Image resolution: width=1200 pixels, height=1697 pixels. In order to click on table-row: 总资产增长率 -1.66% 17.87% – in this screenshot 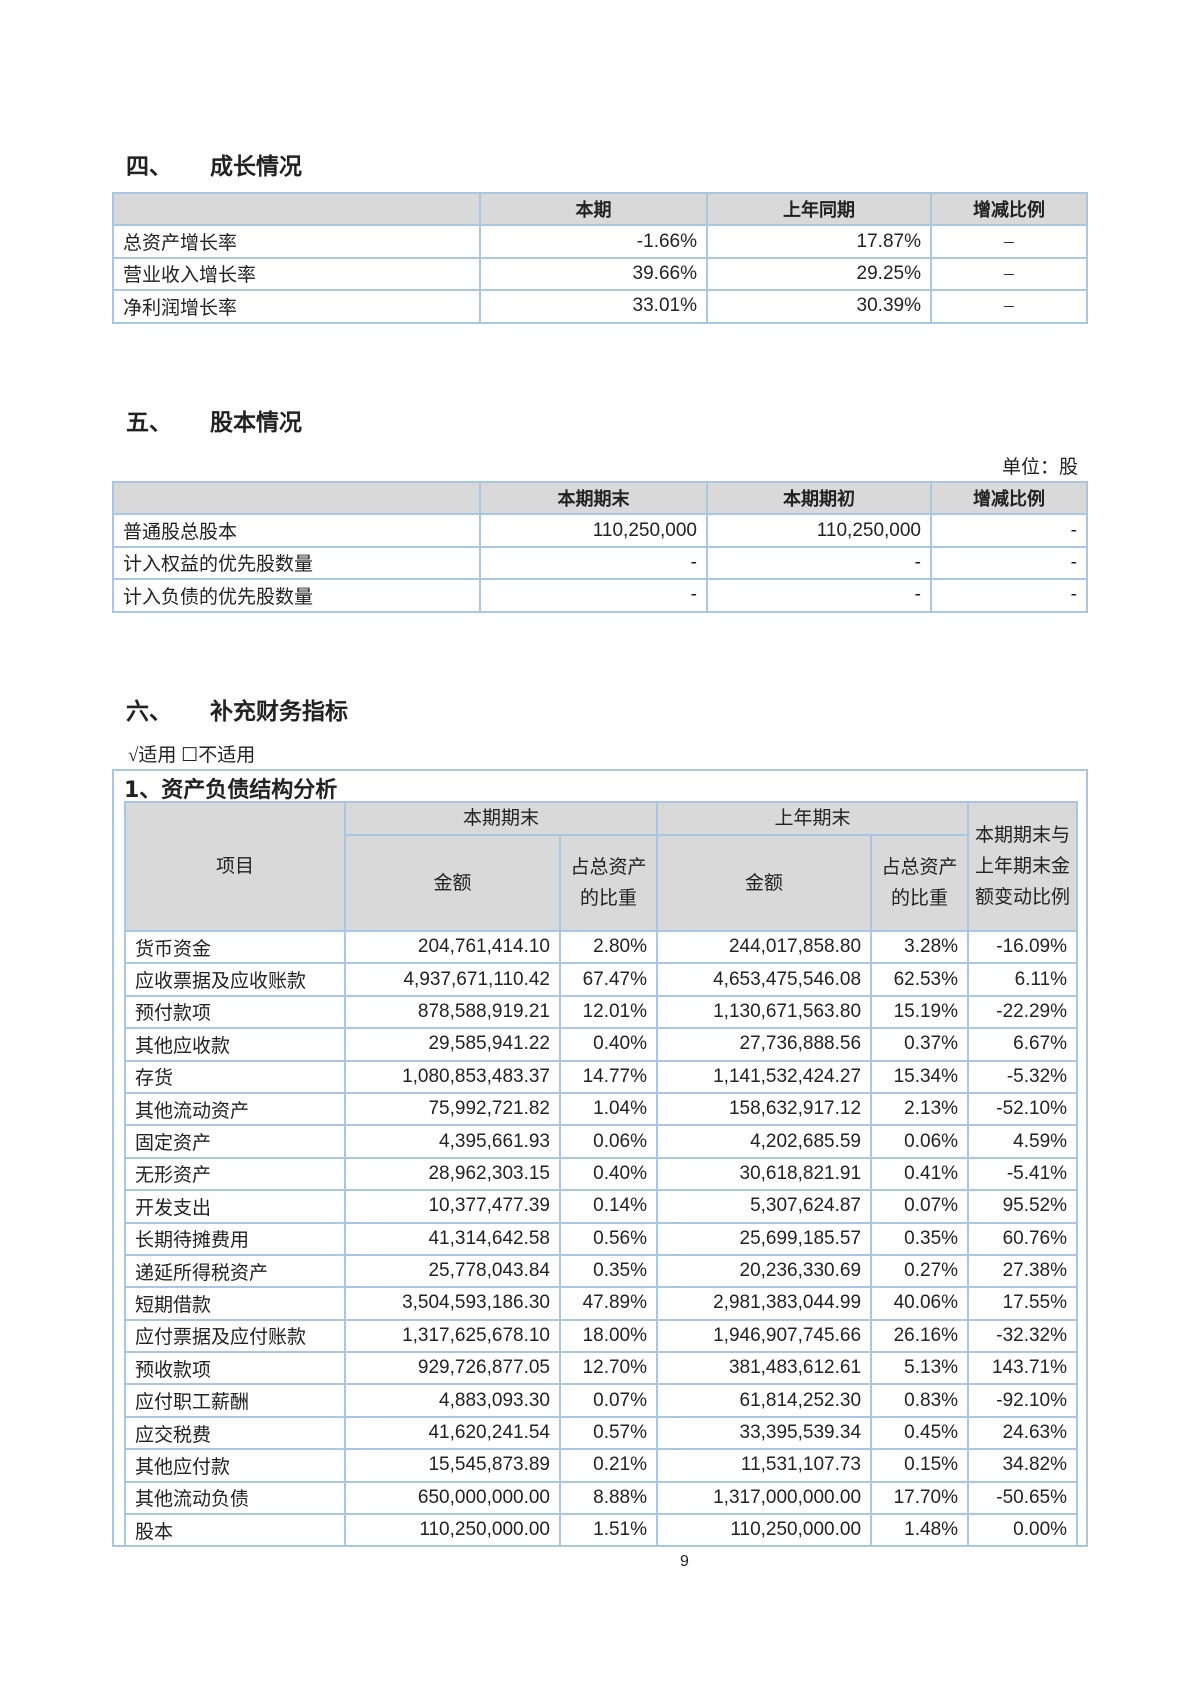, I will do `click(600, 241)`.